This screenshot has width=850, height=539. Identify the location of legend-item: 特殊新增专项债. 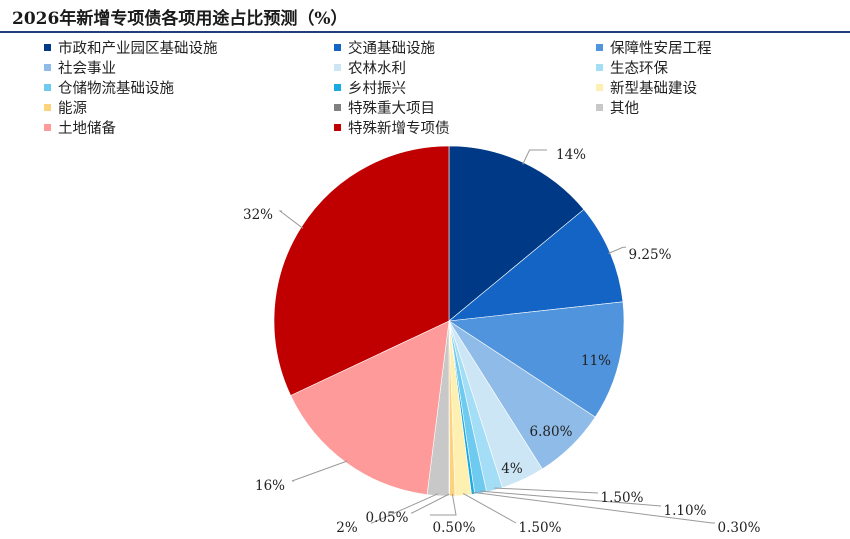
(392, 127).